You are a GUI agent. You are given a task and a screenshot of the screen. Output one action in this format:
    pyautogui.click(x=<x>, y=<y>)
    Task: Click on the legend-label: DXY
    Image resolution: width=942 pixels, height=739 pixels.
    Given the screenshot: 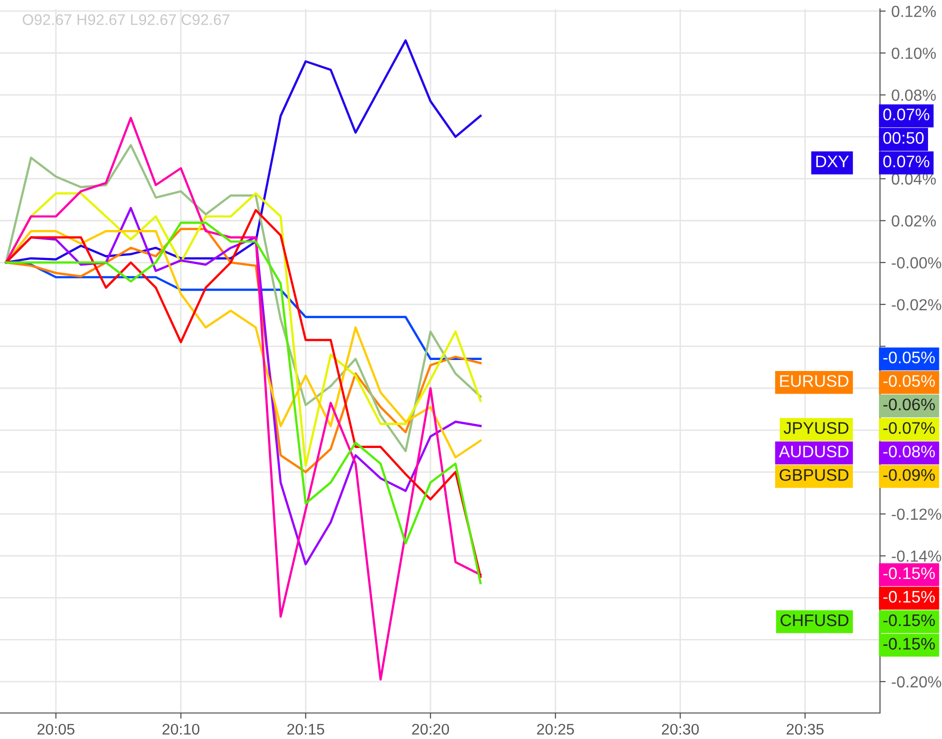 What is the action you would take?
    pyautogui.click(x=832, y=162)
    